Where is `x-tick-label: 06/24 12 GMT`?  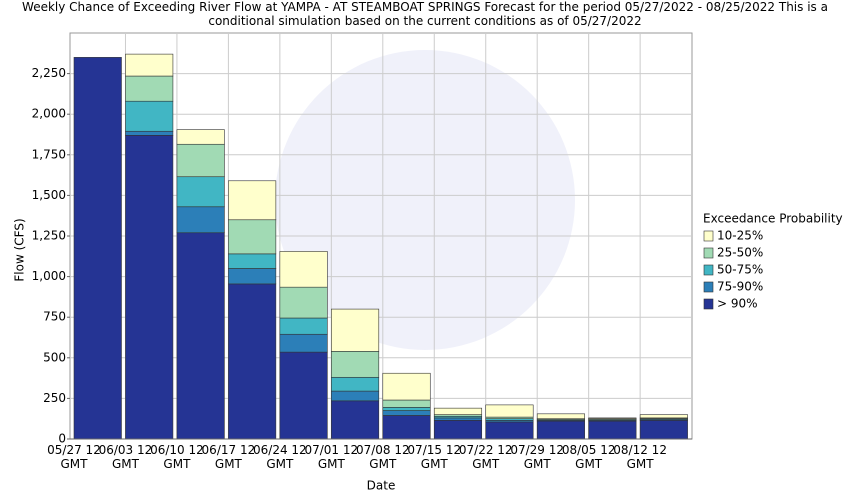 x-tick-label: 06/24 12 GMT is located at coordinates (280, 457).